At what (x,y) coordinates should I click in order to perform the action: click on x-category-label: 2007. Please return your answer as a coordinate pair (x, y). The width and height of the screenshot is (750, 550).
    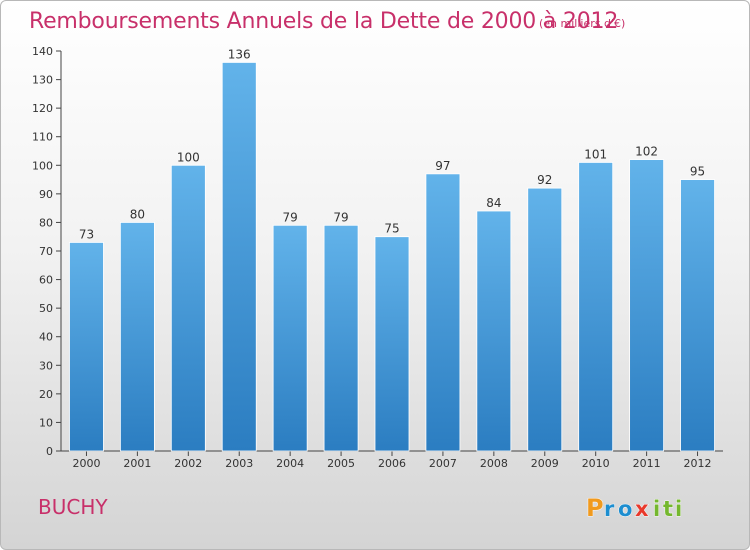
    Looking at the image, I should click on (443, 463).